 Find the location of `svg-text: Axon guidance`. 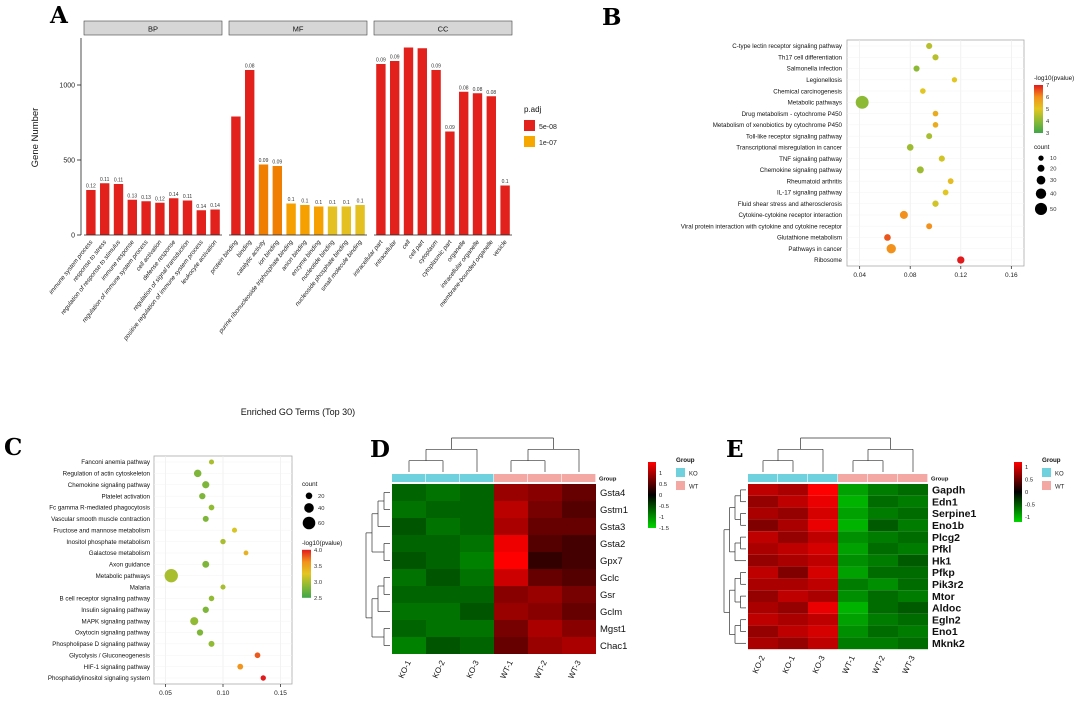

svg-text: Axon guidance is located at coordinates (129, 565).